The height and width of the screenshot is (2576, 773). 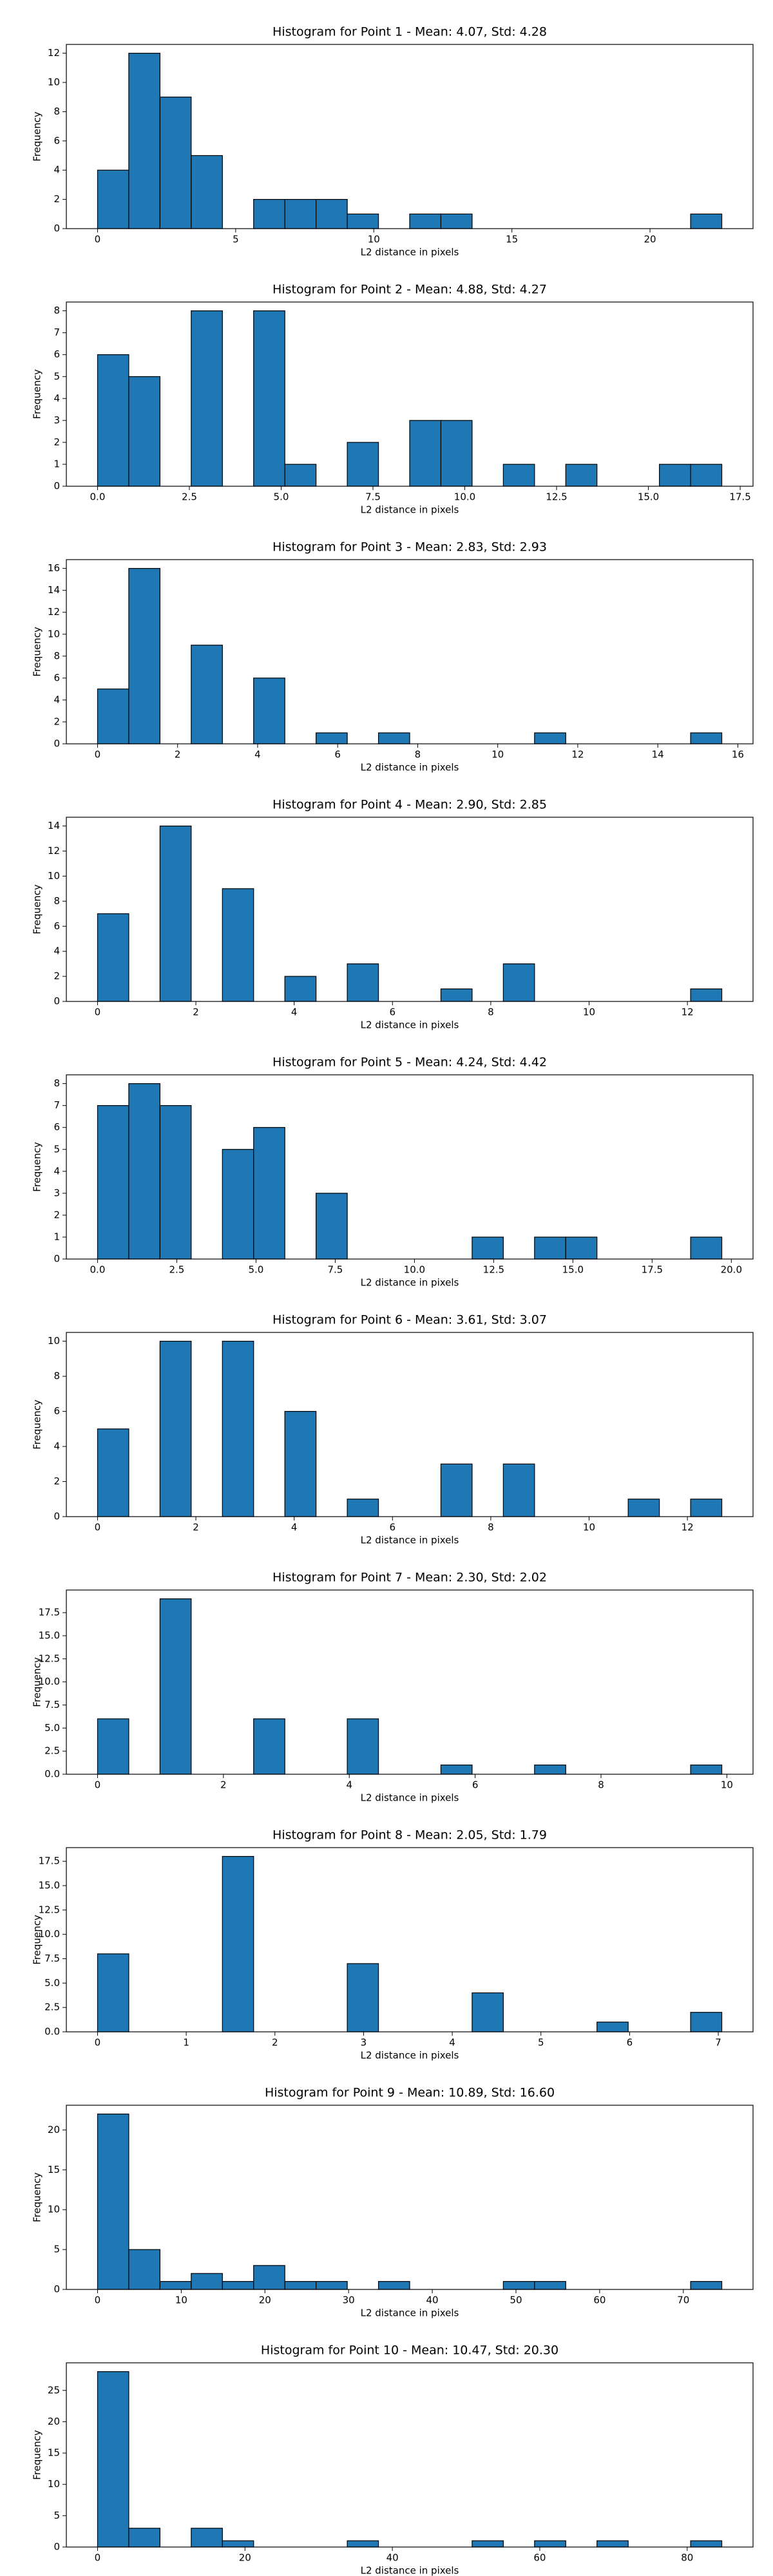 What do you see at coordinates (56, 1105) in the screenshot?
I see `y-tick-label: 7` at bounding box center [56, 1105].